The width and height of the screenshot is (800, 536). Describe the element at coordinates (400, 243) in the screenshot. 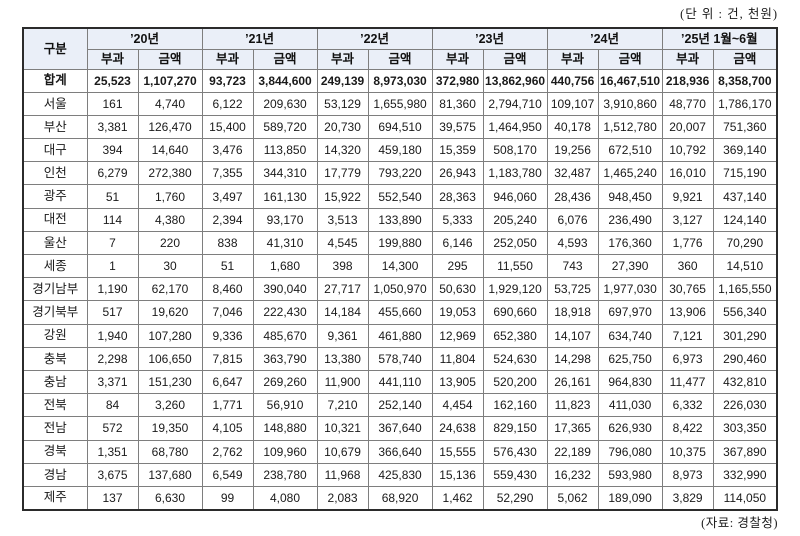

I see `data-cell: 199,880` at that location.